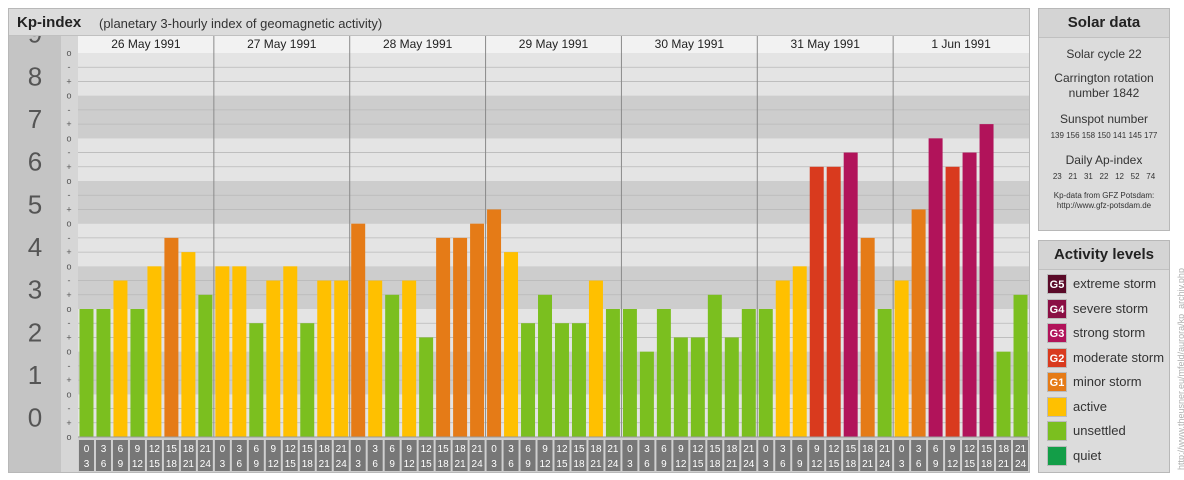 The image size is (1184, 480). What do you see at coordinates (1107, 381) in the screenshot?
I see `activity-level-label: minor storm` at bounding box center [1107, 381].